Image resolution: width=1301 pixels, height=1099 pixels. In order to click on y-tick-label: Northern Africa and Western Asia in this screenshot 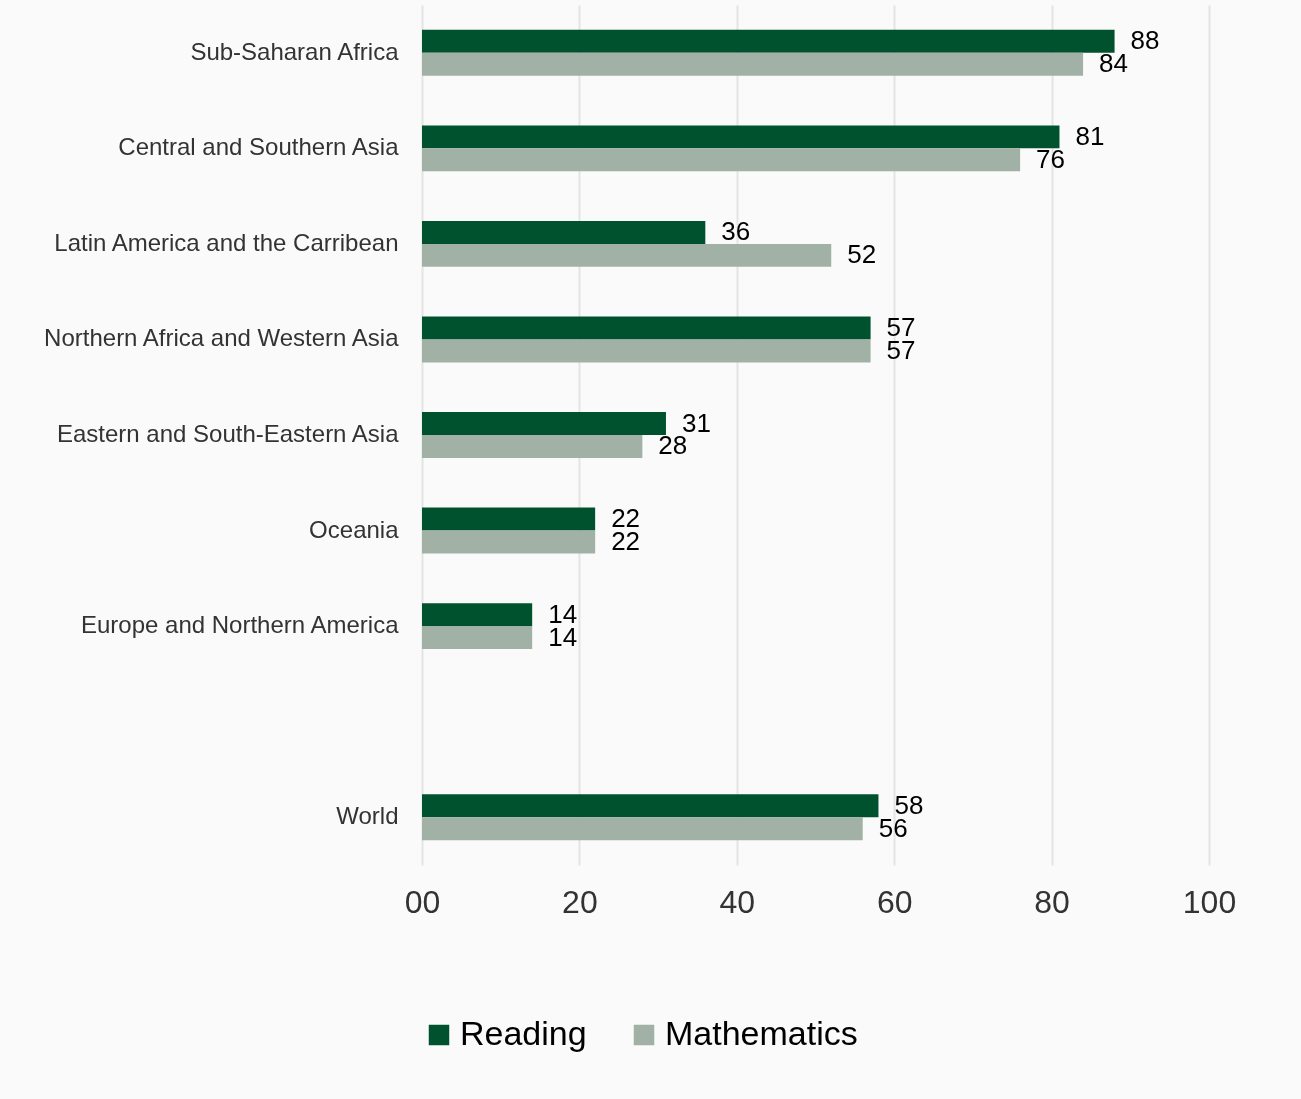, I will do `click(222, 338)`.